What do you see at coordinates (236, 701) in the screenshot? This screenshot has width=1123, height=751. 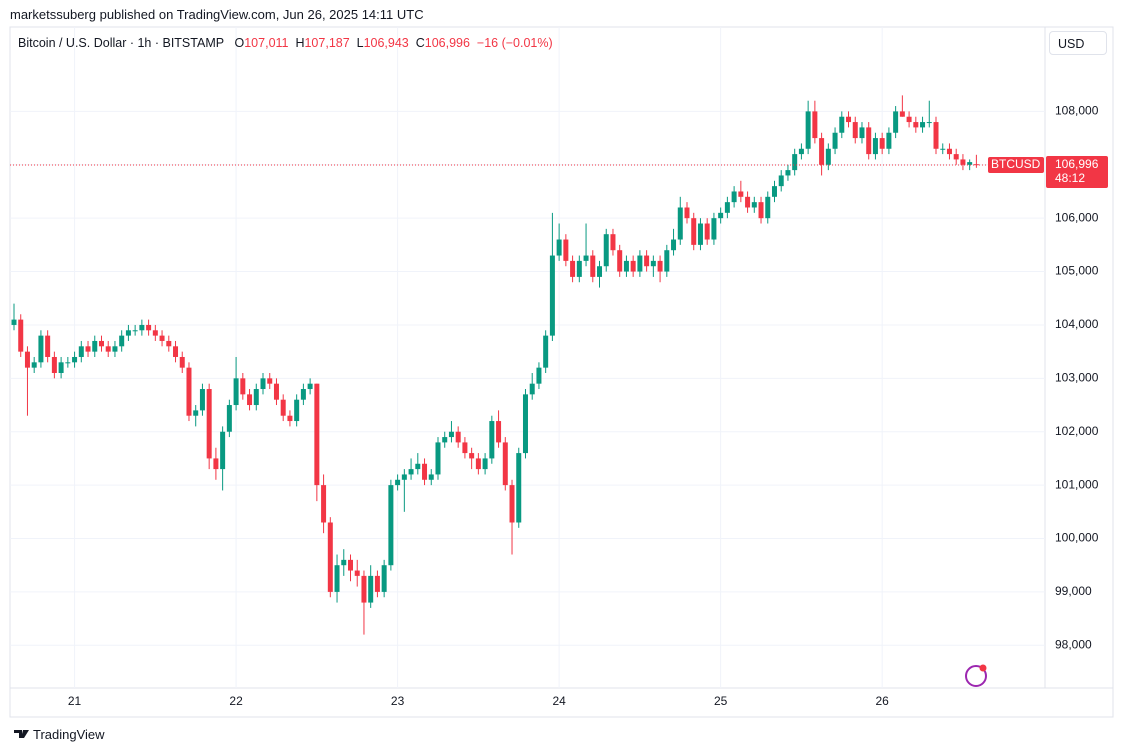 I see `x-tick-label: 22` at bounding box center [236, 701].